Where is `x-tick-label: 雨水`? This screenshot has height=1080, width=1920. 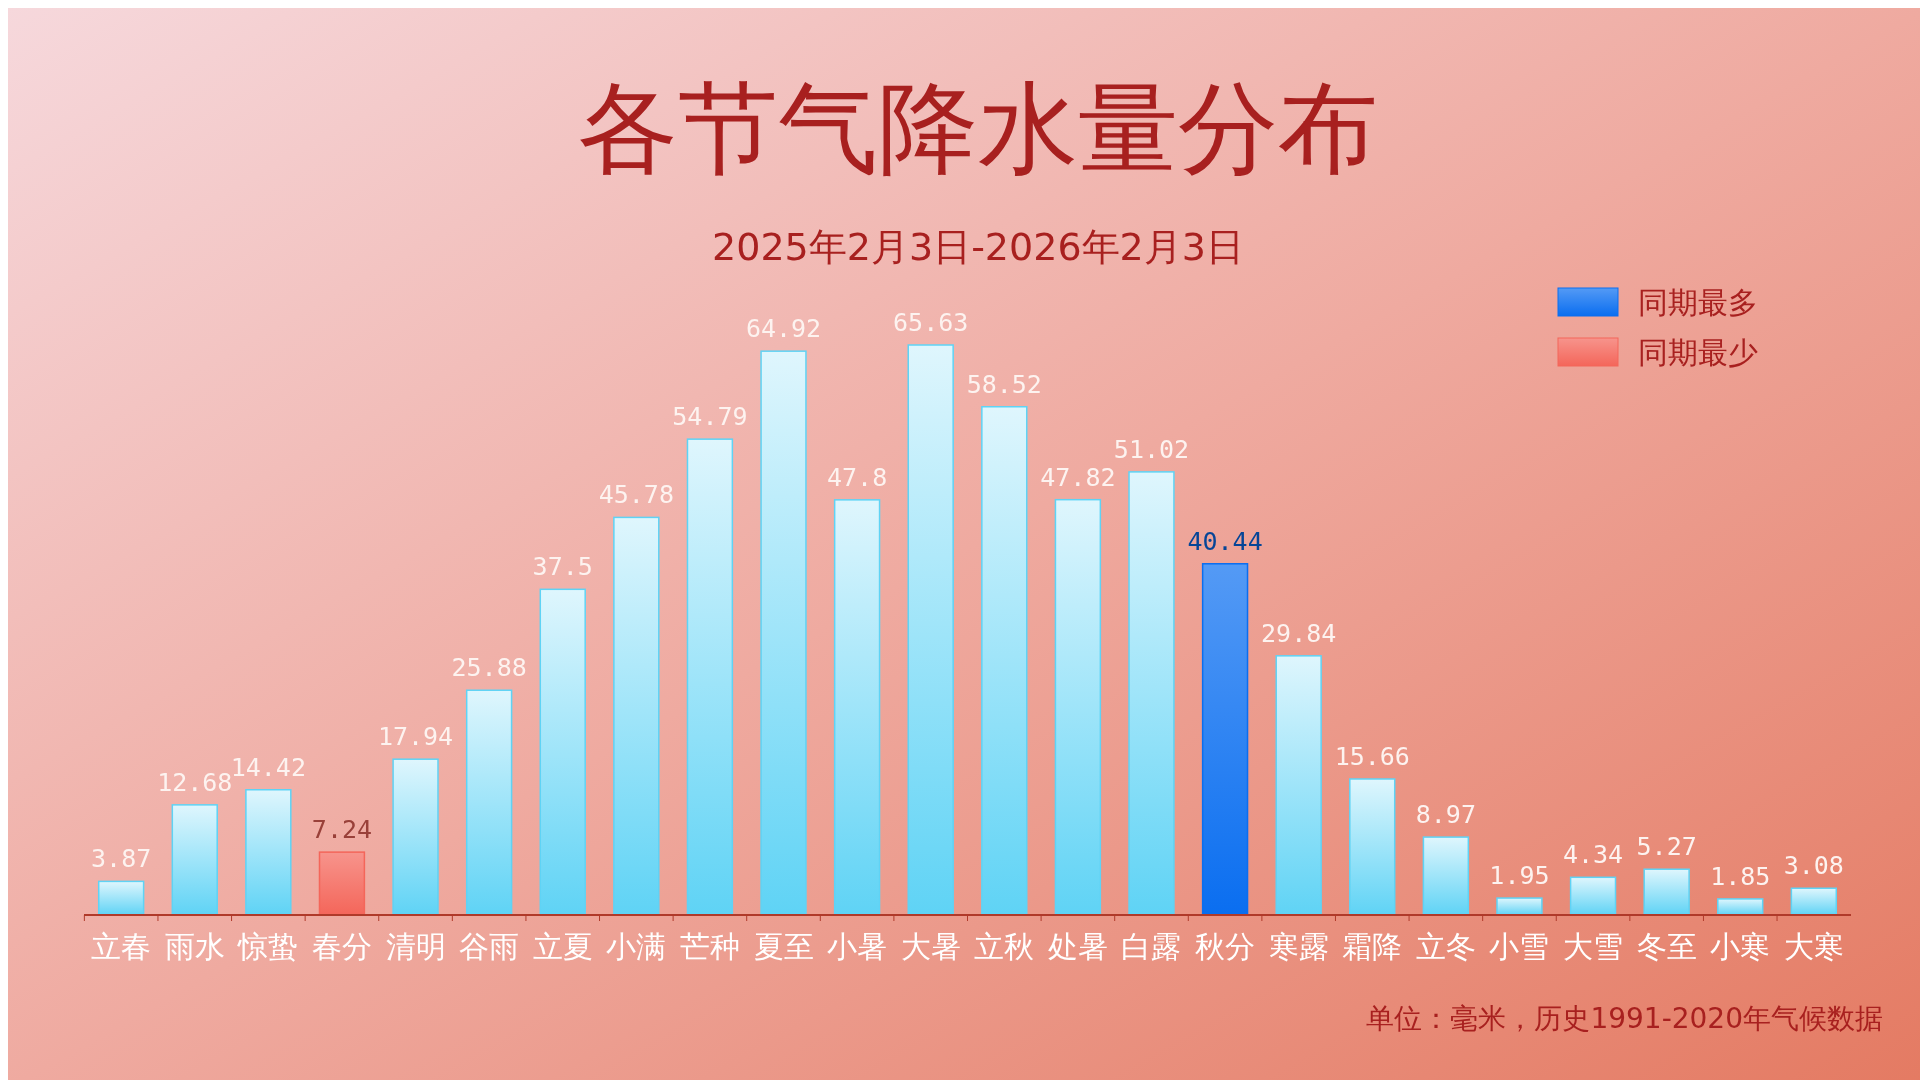
x-tick-label: 雨水 is located at coordinates (194, 946).